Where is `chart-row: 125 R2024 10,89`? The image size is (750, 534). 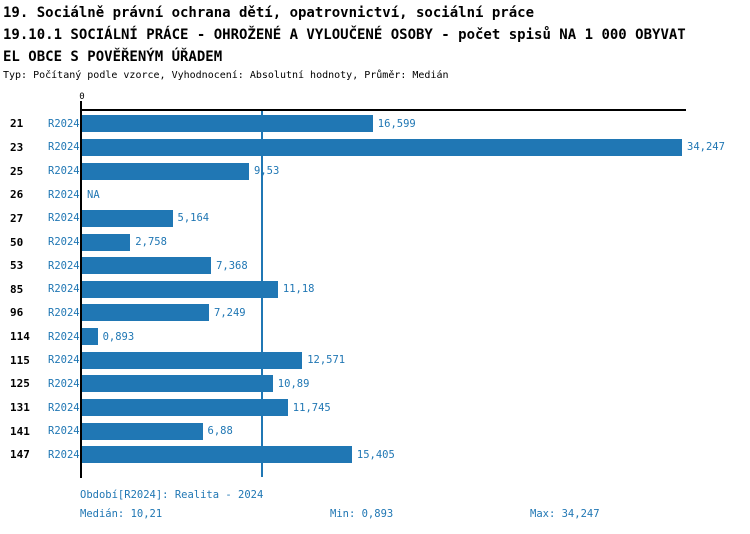
chart-row: 125 R2024 10,89 is located at coordinates (375, 384).